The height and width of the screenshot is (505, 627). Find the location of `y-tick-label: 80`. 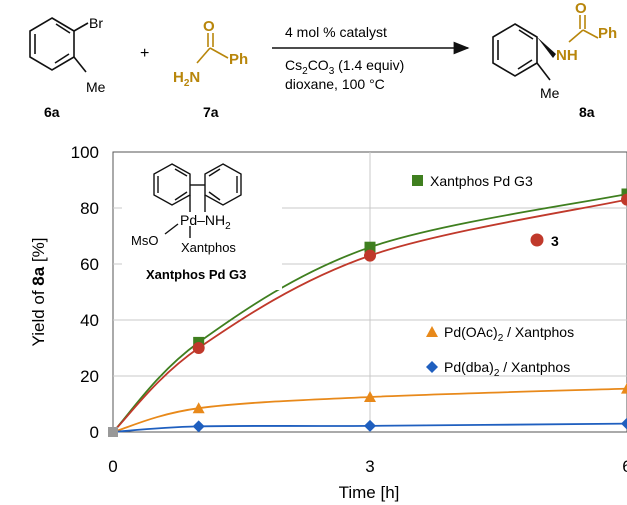

y-tick-label: 80 is located at coordinates (89, 208).